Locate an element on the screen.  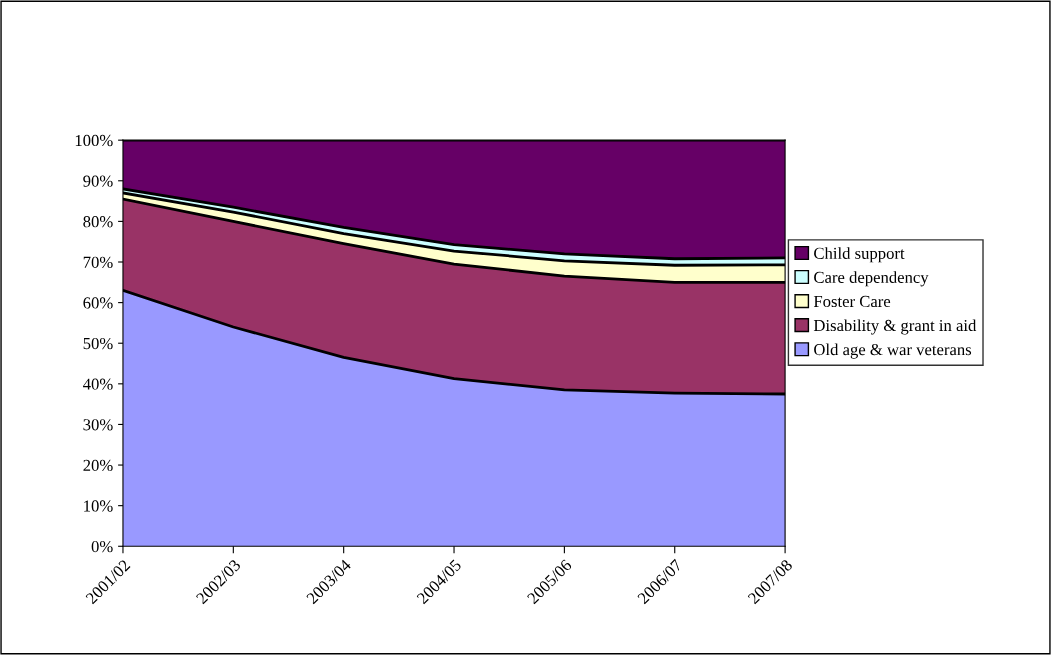
legend-label: Child support is located at coordinates (859, 255).